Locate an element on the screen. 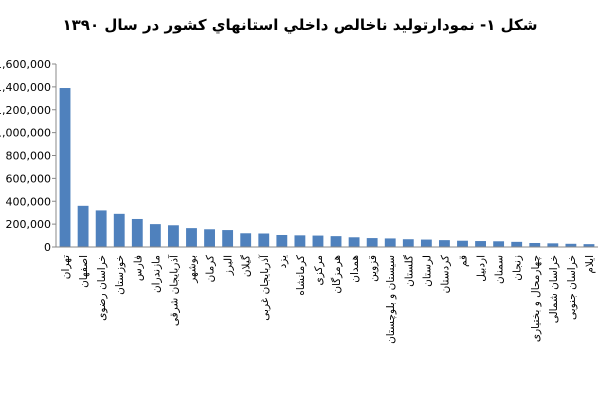 Image resolution: width=600 pixels, height=400 pixels. x-tick-label: مازندران is located at coordinates (156, 274).